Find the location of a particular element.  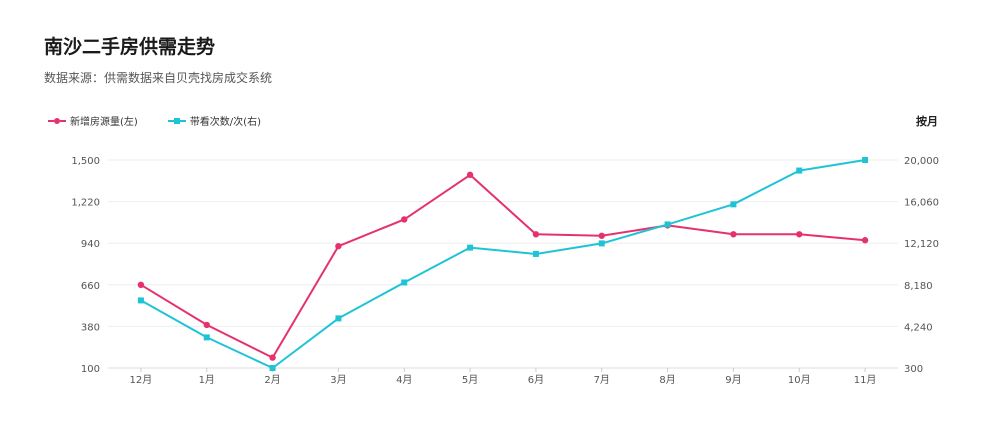

x-tick-label: 11月 is located at coordinates (865, 380).